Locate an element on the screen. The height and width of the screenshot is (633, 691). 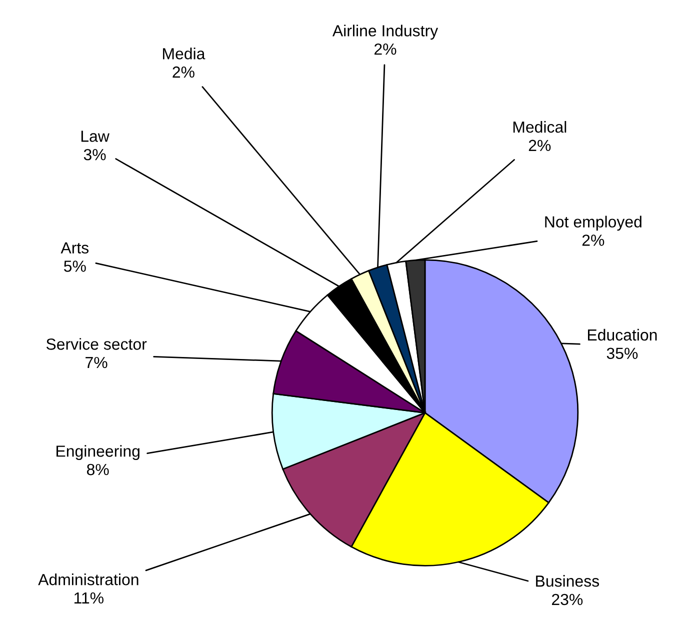
slice-label: Law is located at coordinates (95, 136).